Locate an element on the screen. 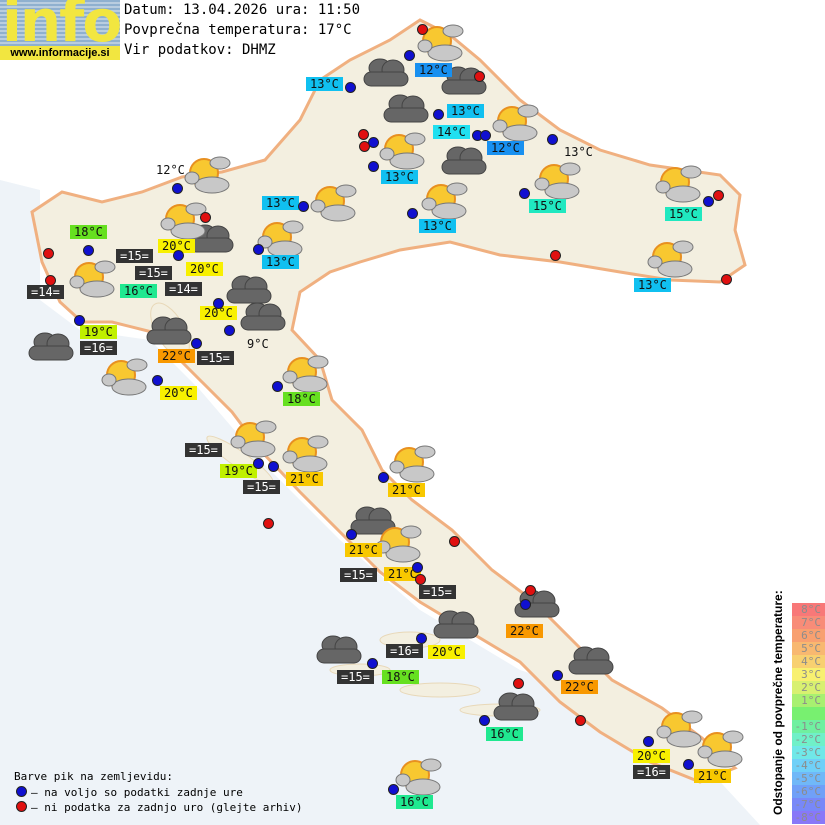 The width and height of the screenshot is (825, 825). temperature-label: 9°C is located at coordinates (258, 344).